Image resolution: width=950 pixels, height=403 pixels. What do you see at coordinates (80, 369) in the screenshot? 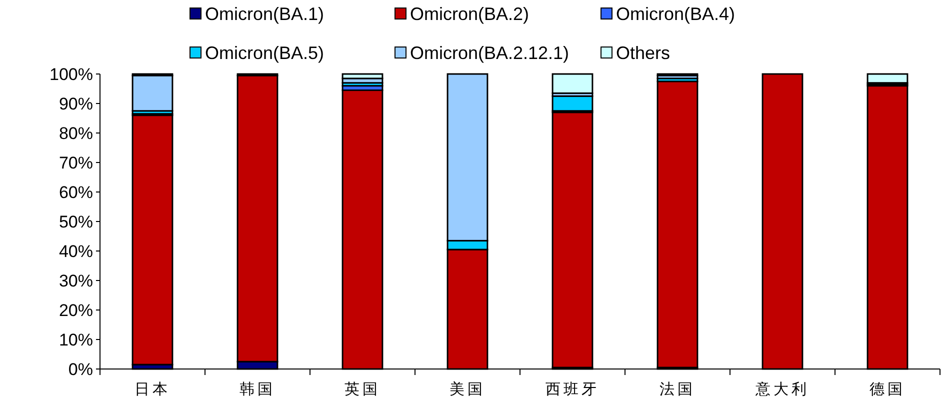
I see `y-tick-label: 0%` at bounding box center [80, 369].